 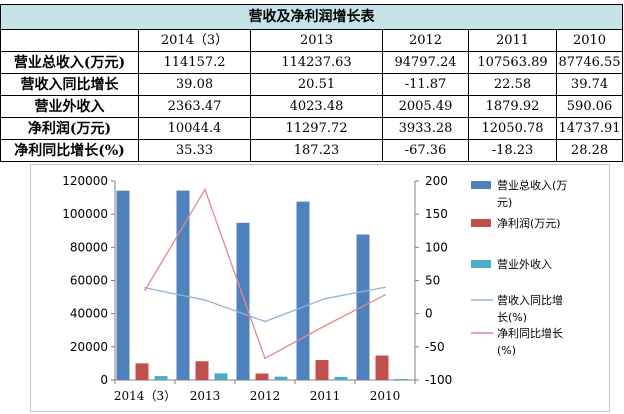 What do you see at coordinates (194, 40) in the screenshot?
I see `header-year-cell: 2014（3）` at bounding box center [194, 40].